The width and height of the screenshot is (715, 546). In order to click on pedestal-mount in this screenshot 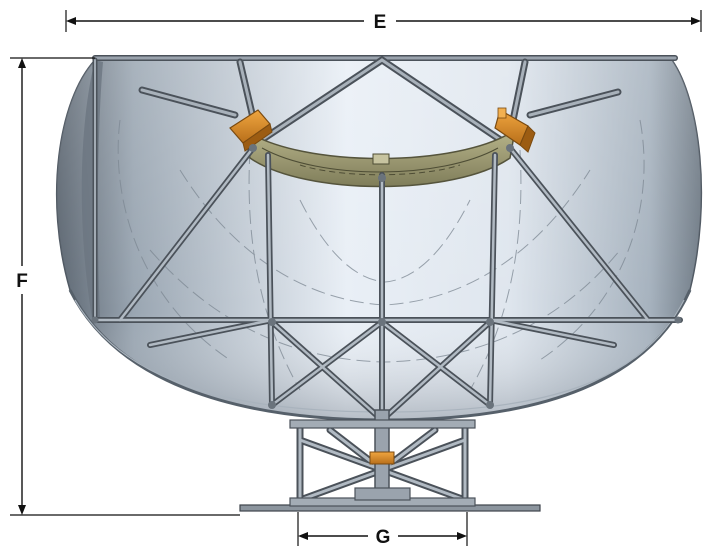, I will do `click(390, 460)`.